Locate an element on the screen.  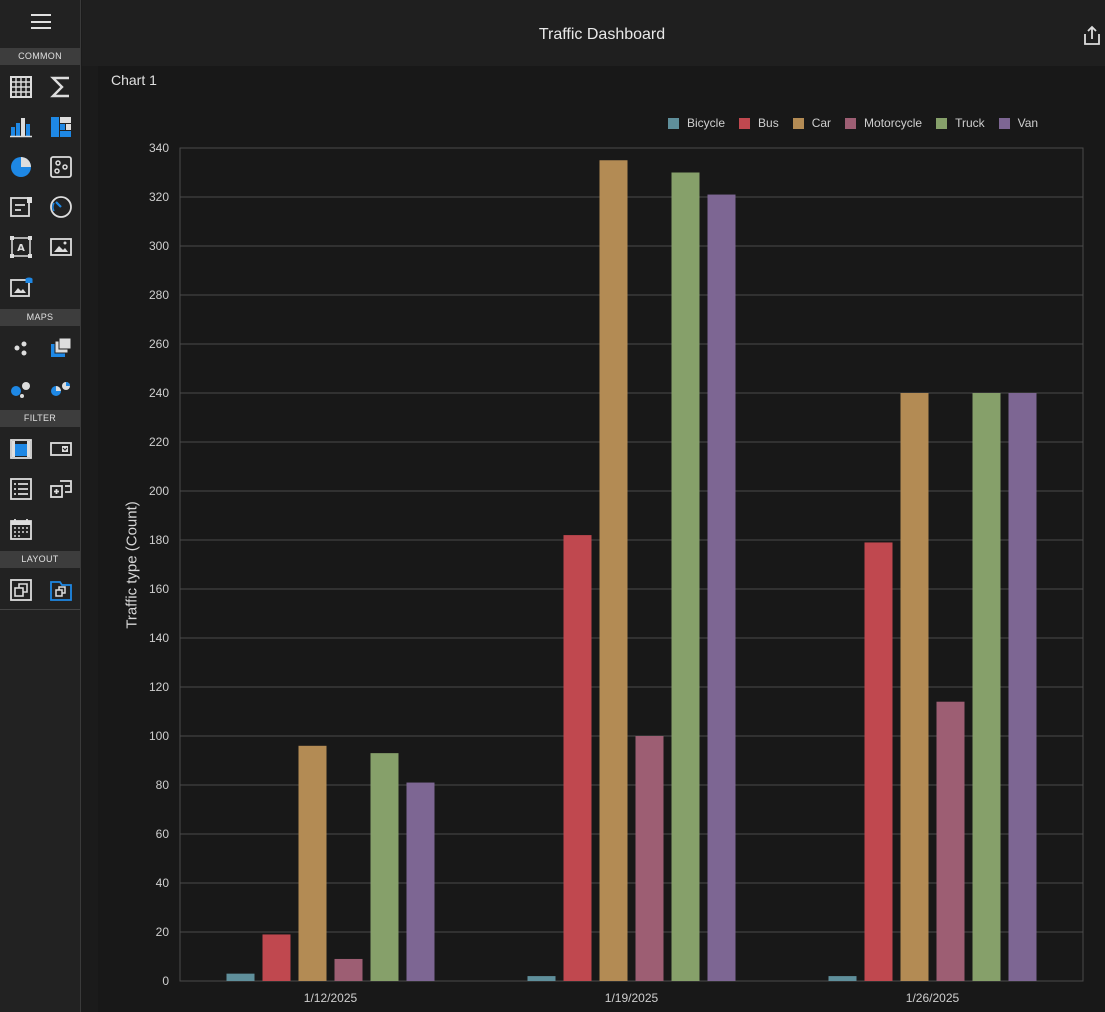
y-tick-label: 320 is located at coordinates (159, 197).